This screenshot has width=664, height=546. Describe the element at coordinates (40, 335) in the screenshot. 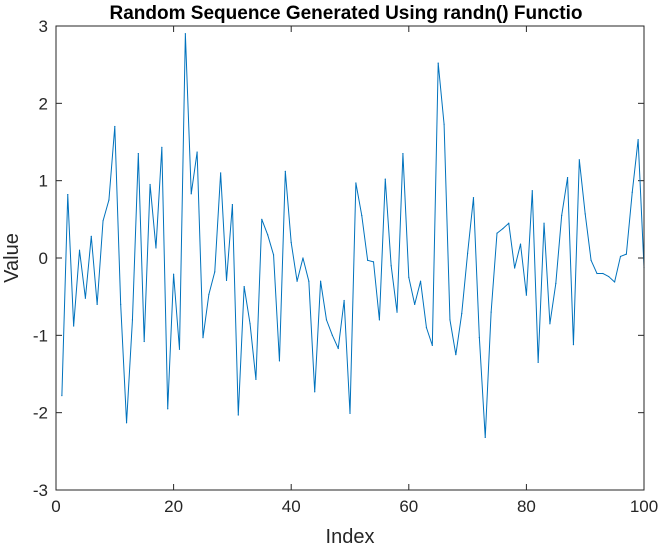

I see `y-tick-label: -1` at that location.